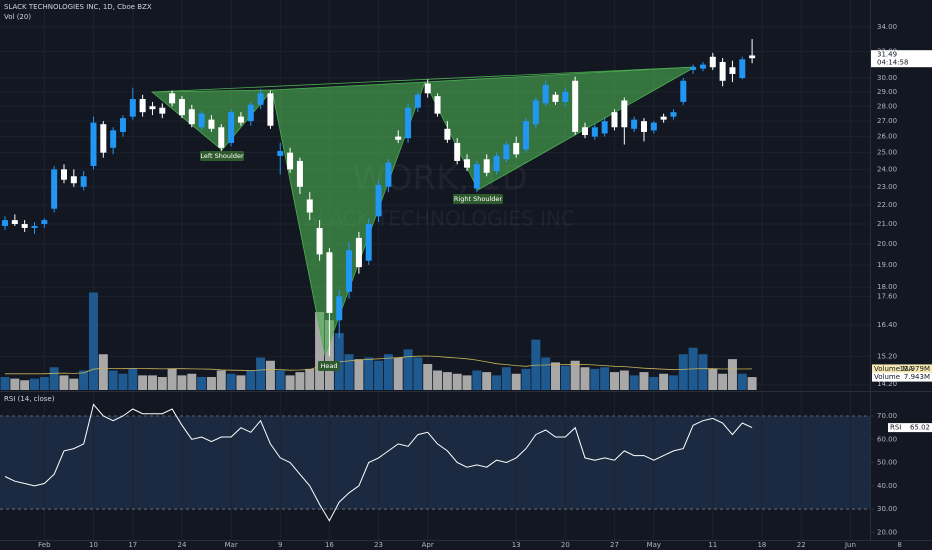 This screenshot has height=550, width=932. I want to click on volume-tag-name: Volume, so click(887, 377).